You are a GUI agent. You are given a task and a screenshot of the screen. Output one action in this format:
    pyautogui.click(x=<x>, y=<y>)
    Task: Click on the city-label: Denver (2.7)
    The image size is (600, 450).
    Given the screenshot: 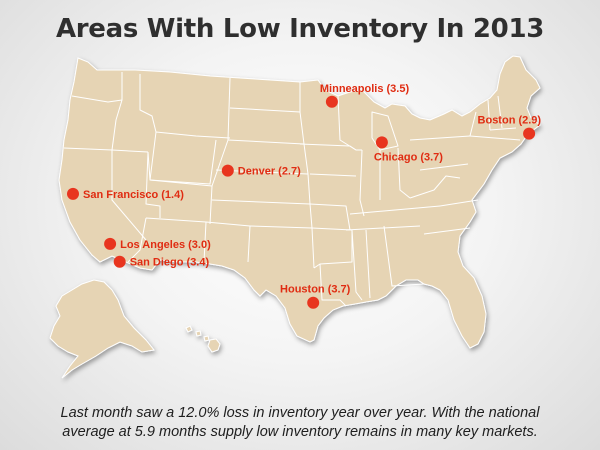 What is the action you would take?
    pyautogui.click(x=269, y=172)
    